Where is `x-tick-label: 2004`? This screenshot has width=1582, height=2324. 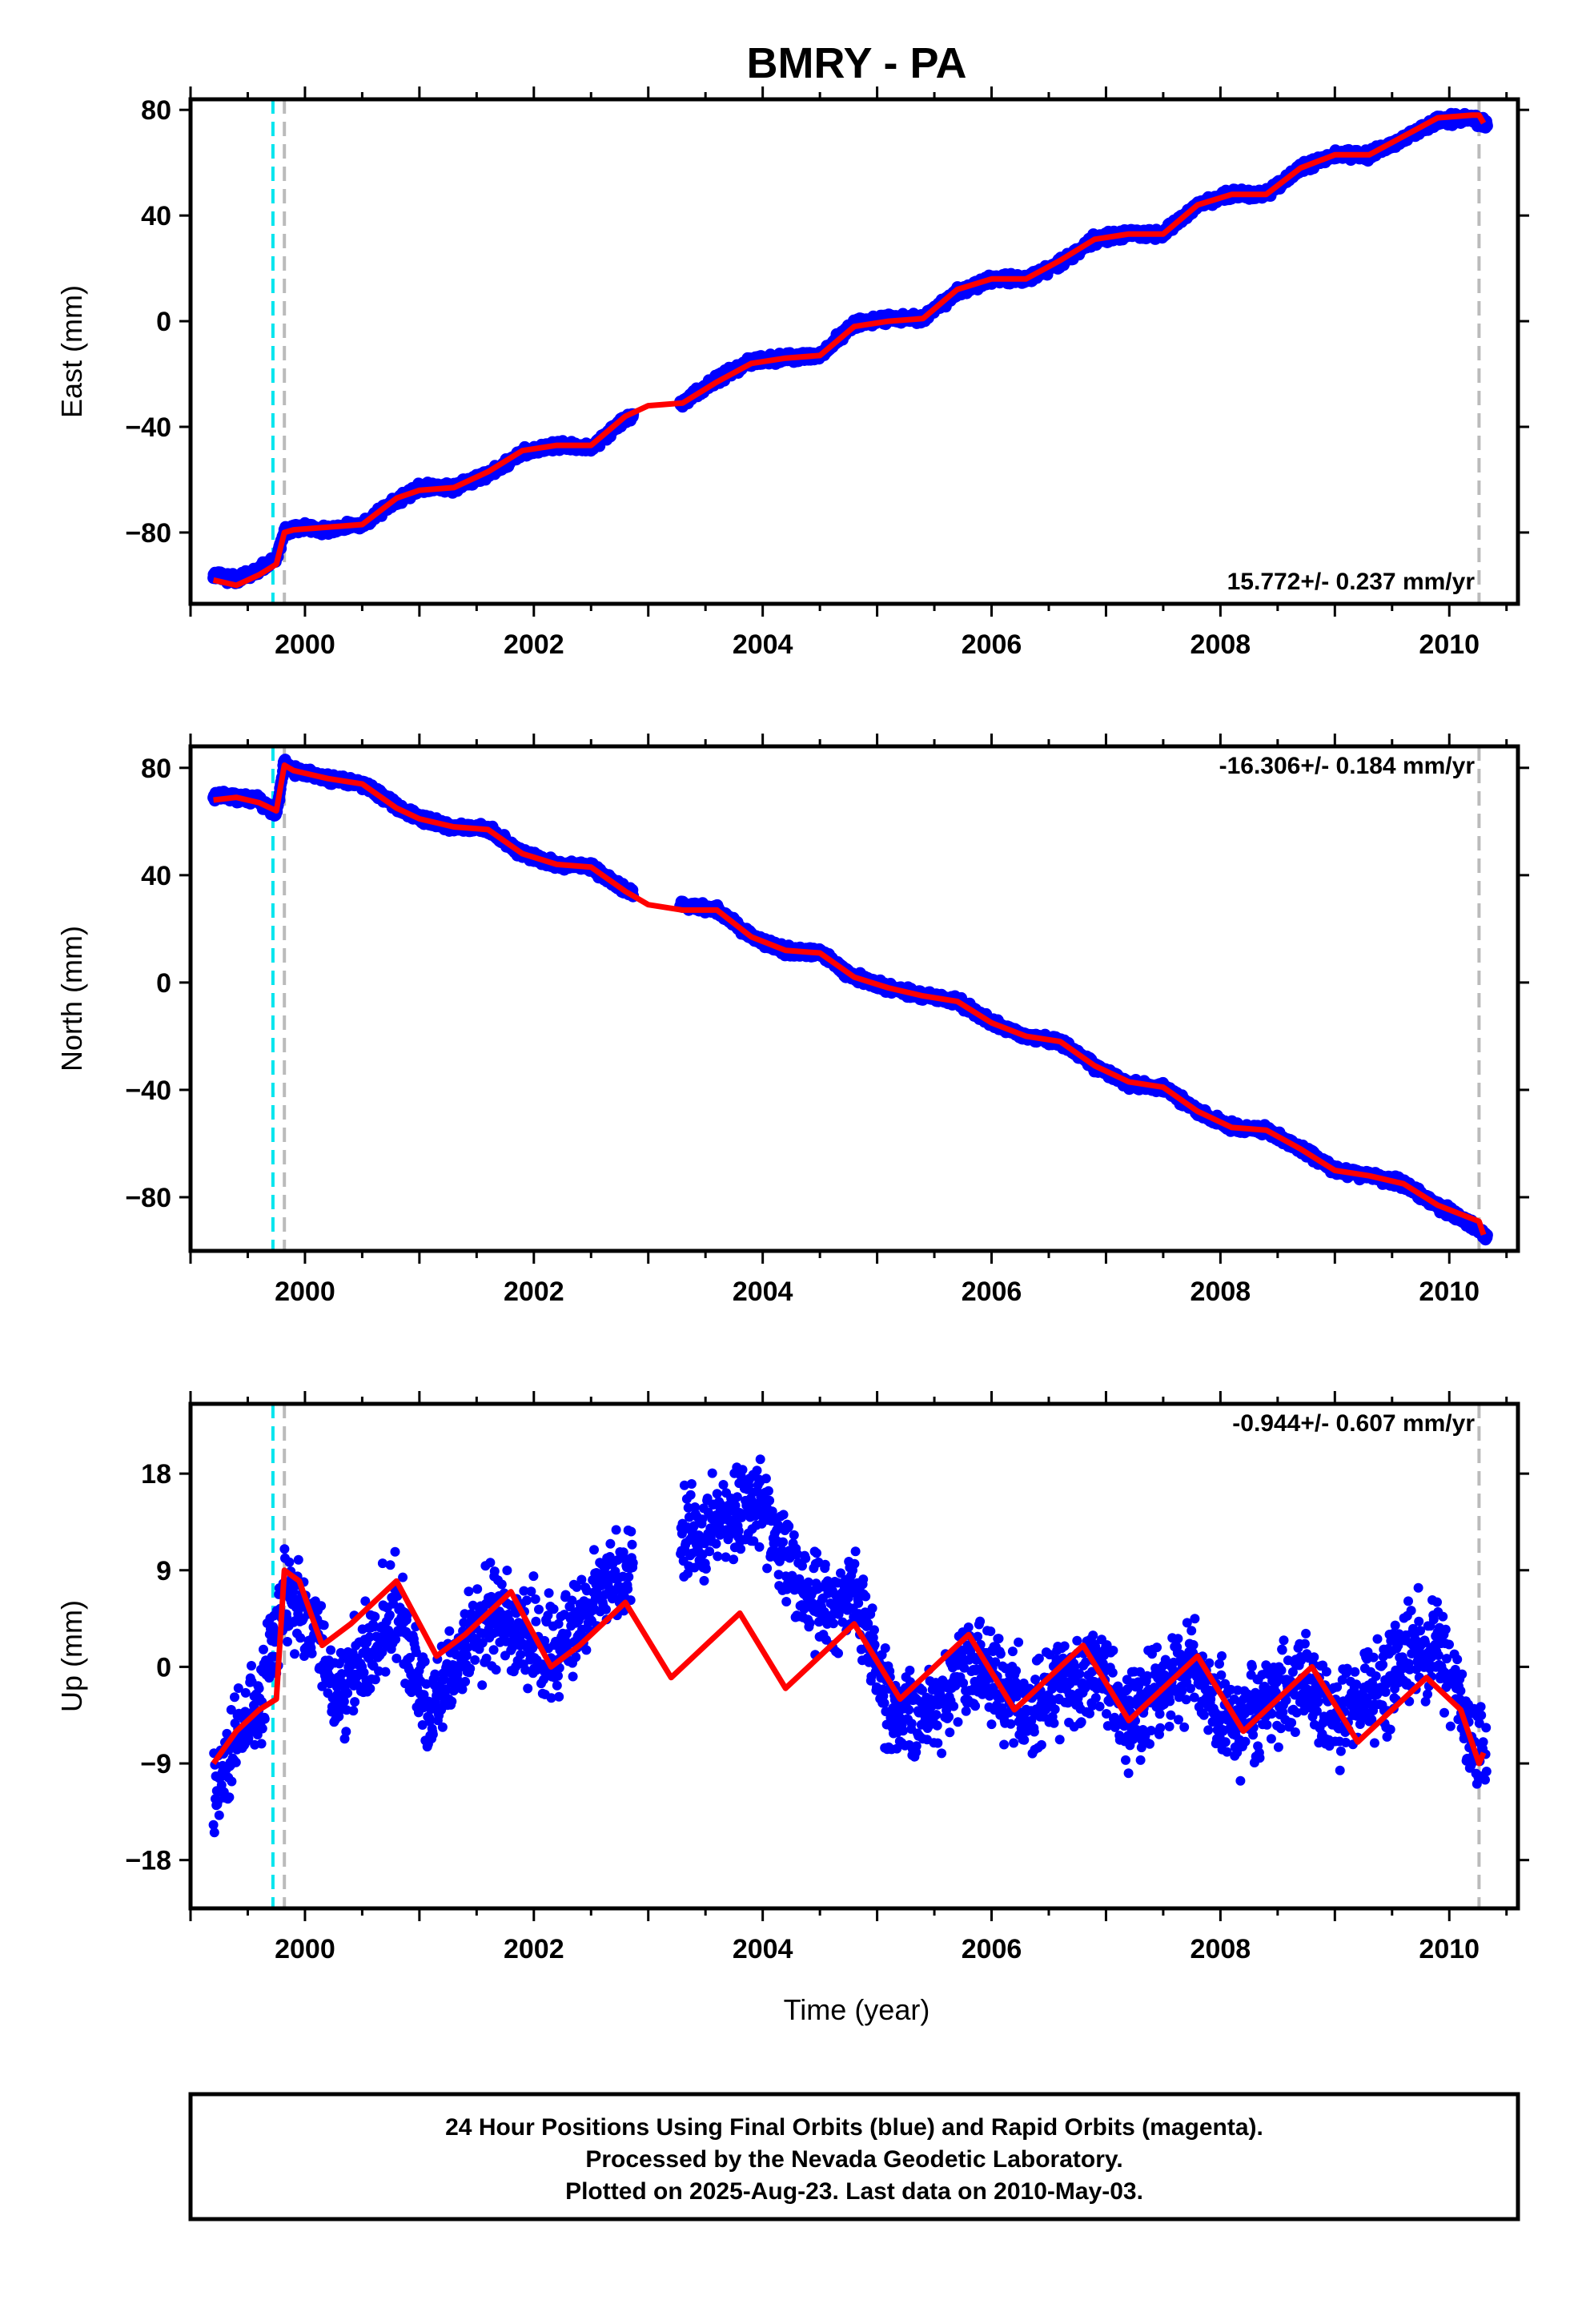
x-tick-label: 2004 is located at coordinates (763, 644).